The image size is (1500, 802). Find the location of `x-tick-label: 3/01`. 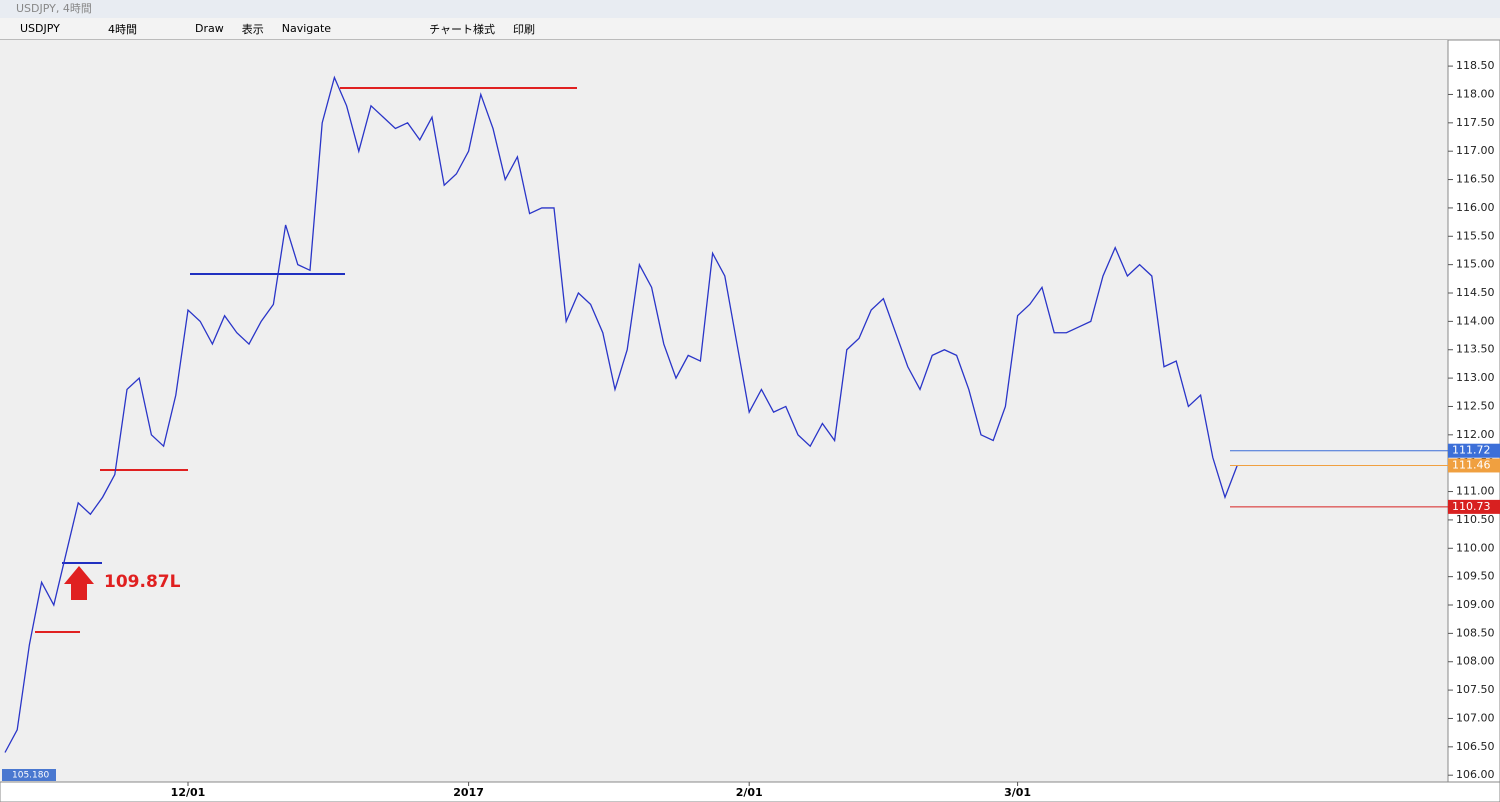

x-tick-label: 3/01 is located at coordinates (1017, 792).